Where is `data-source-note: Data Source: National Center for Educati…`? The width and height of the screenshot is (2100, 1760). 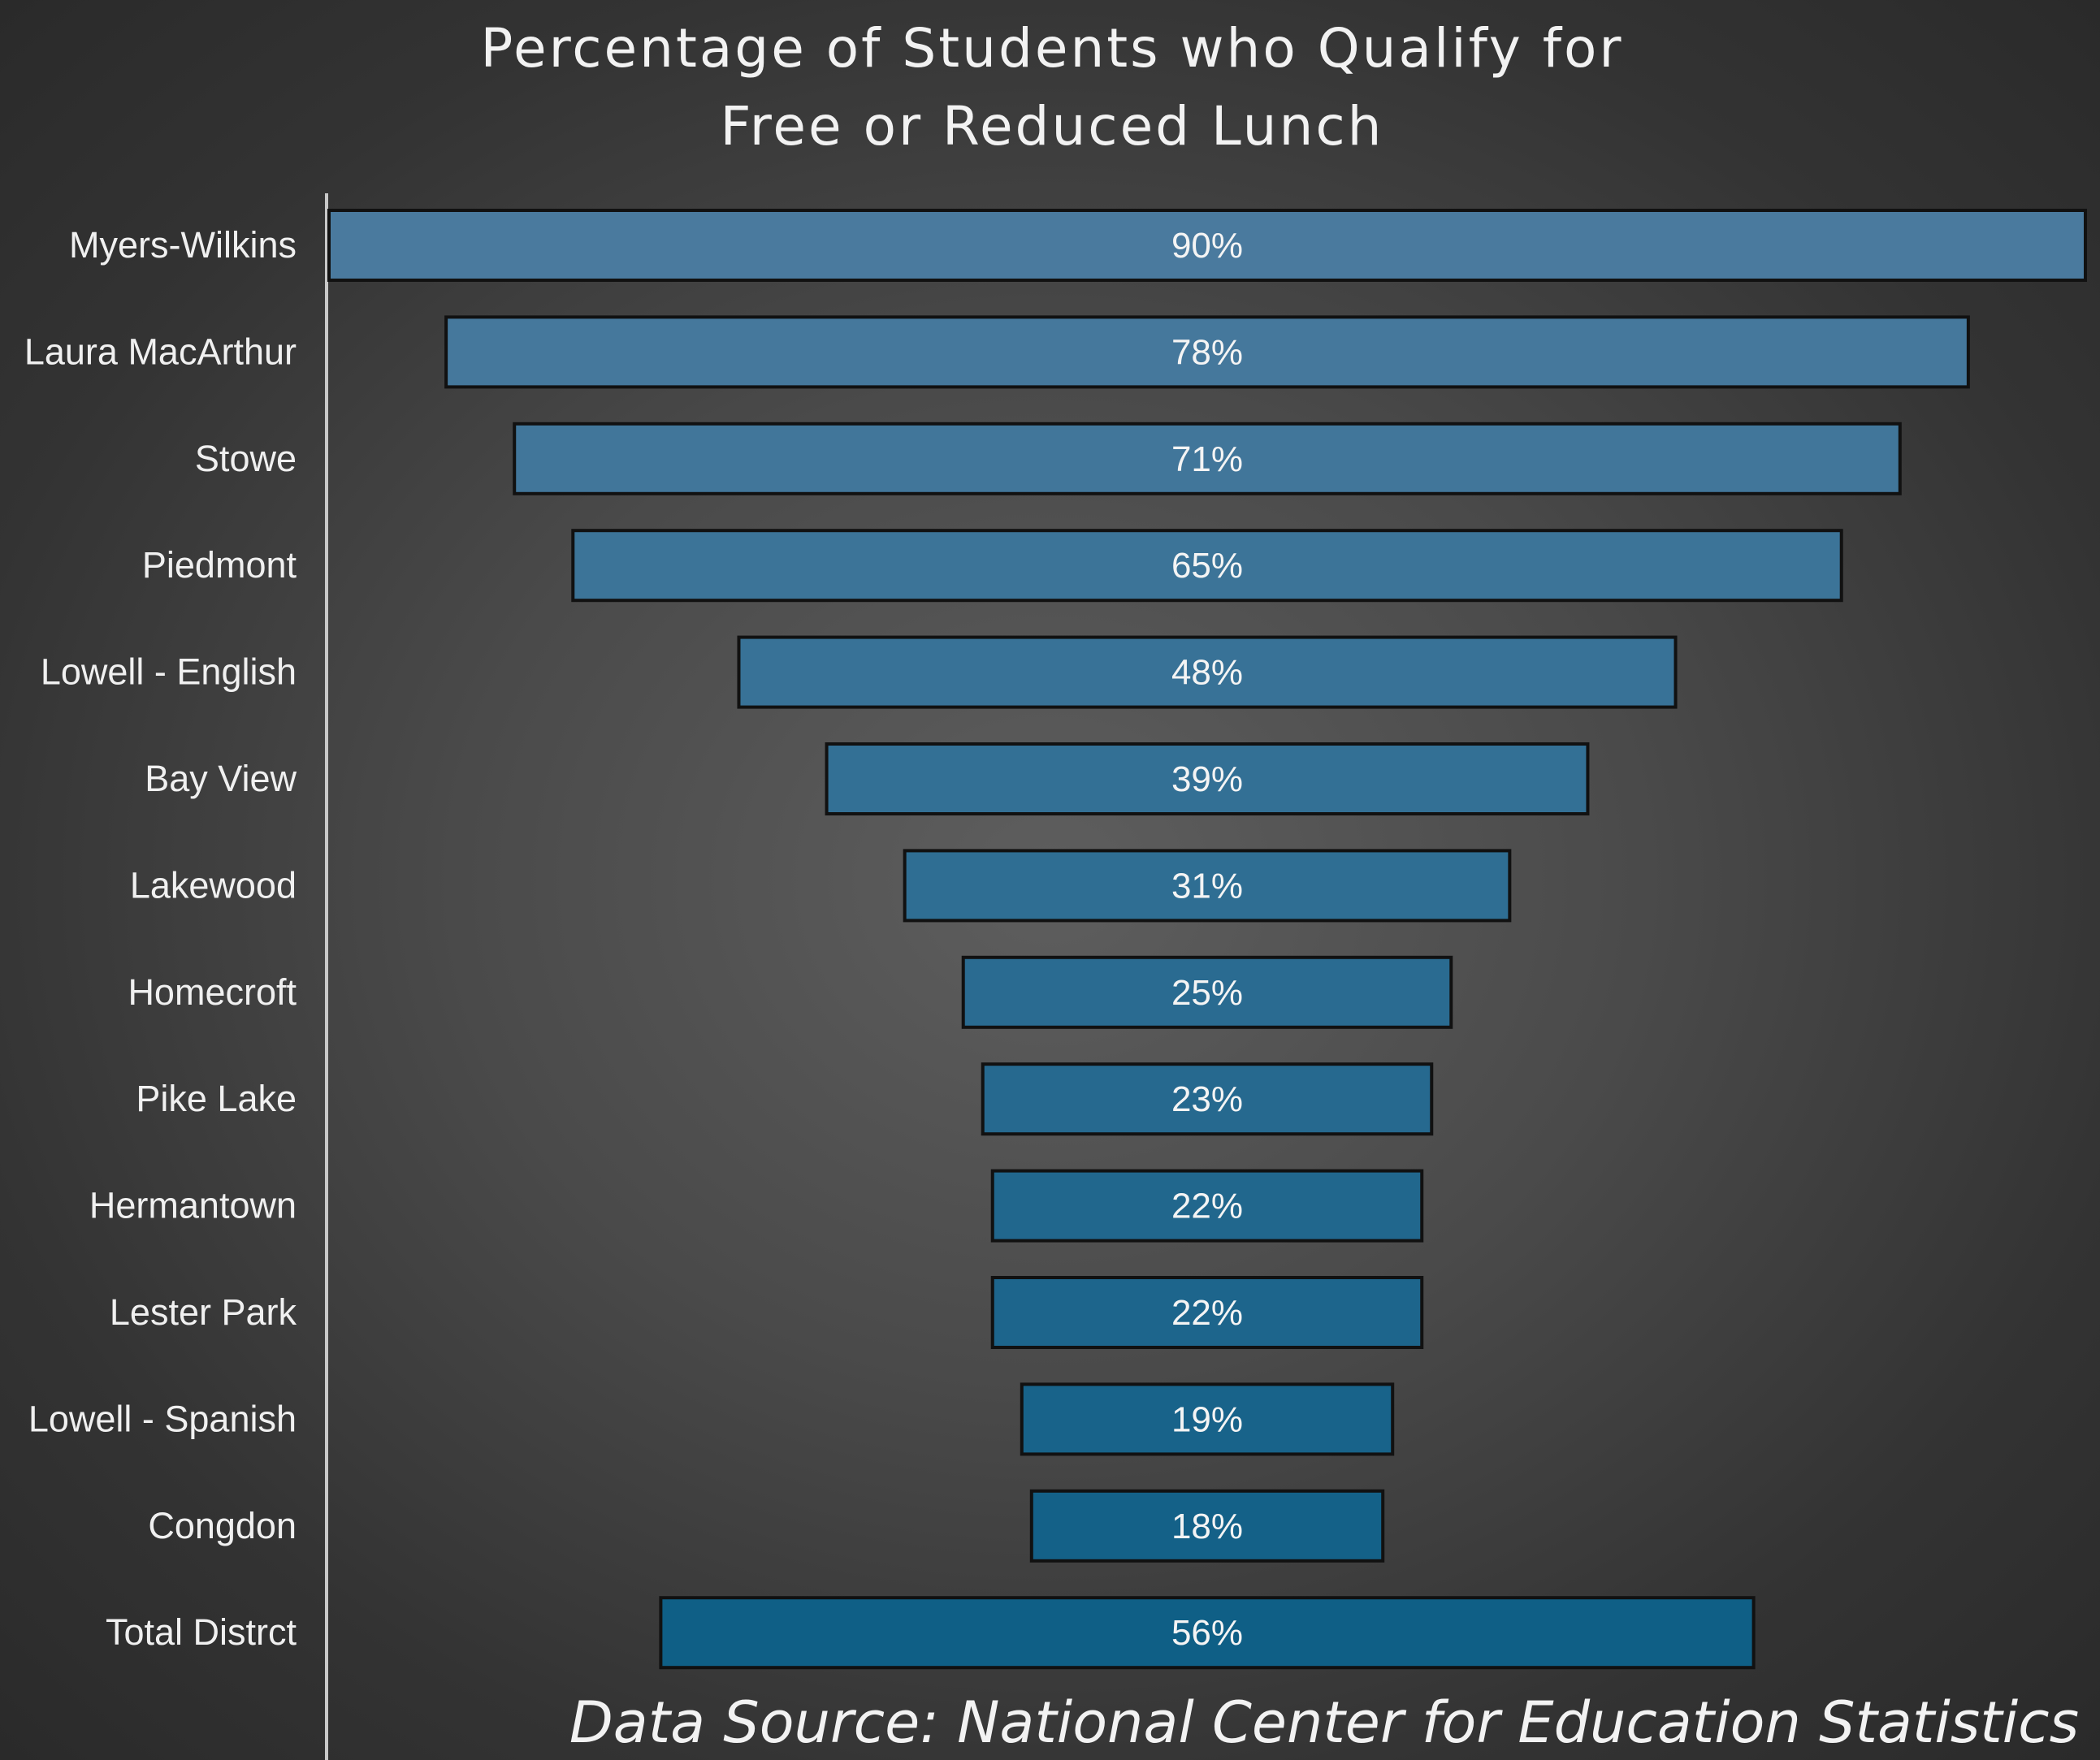 data-source-note: Data Source: National Center for Educati… is located at coordinates (1324, 1722).